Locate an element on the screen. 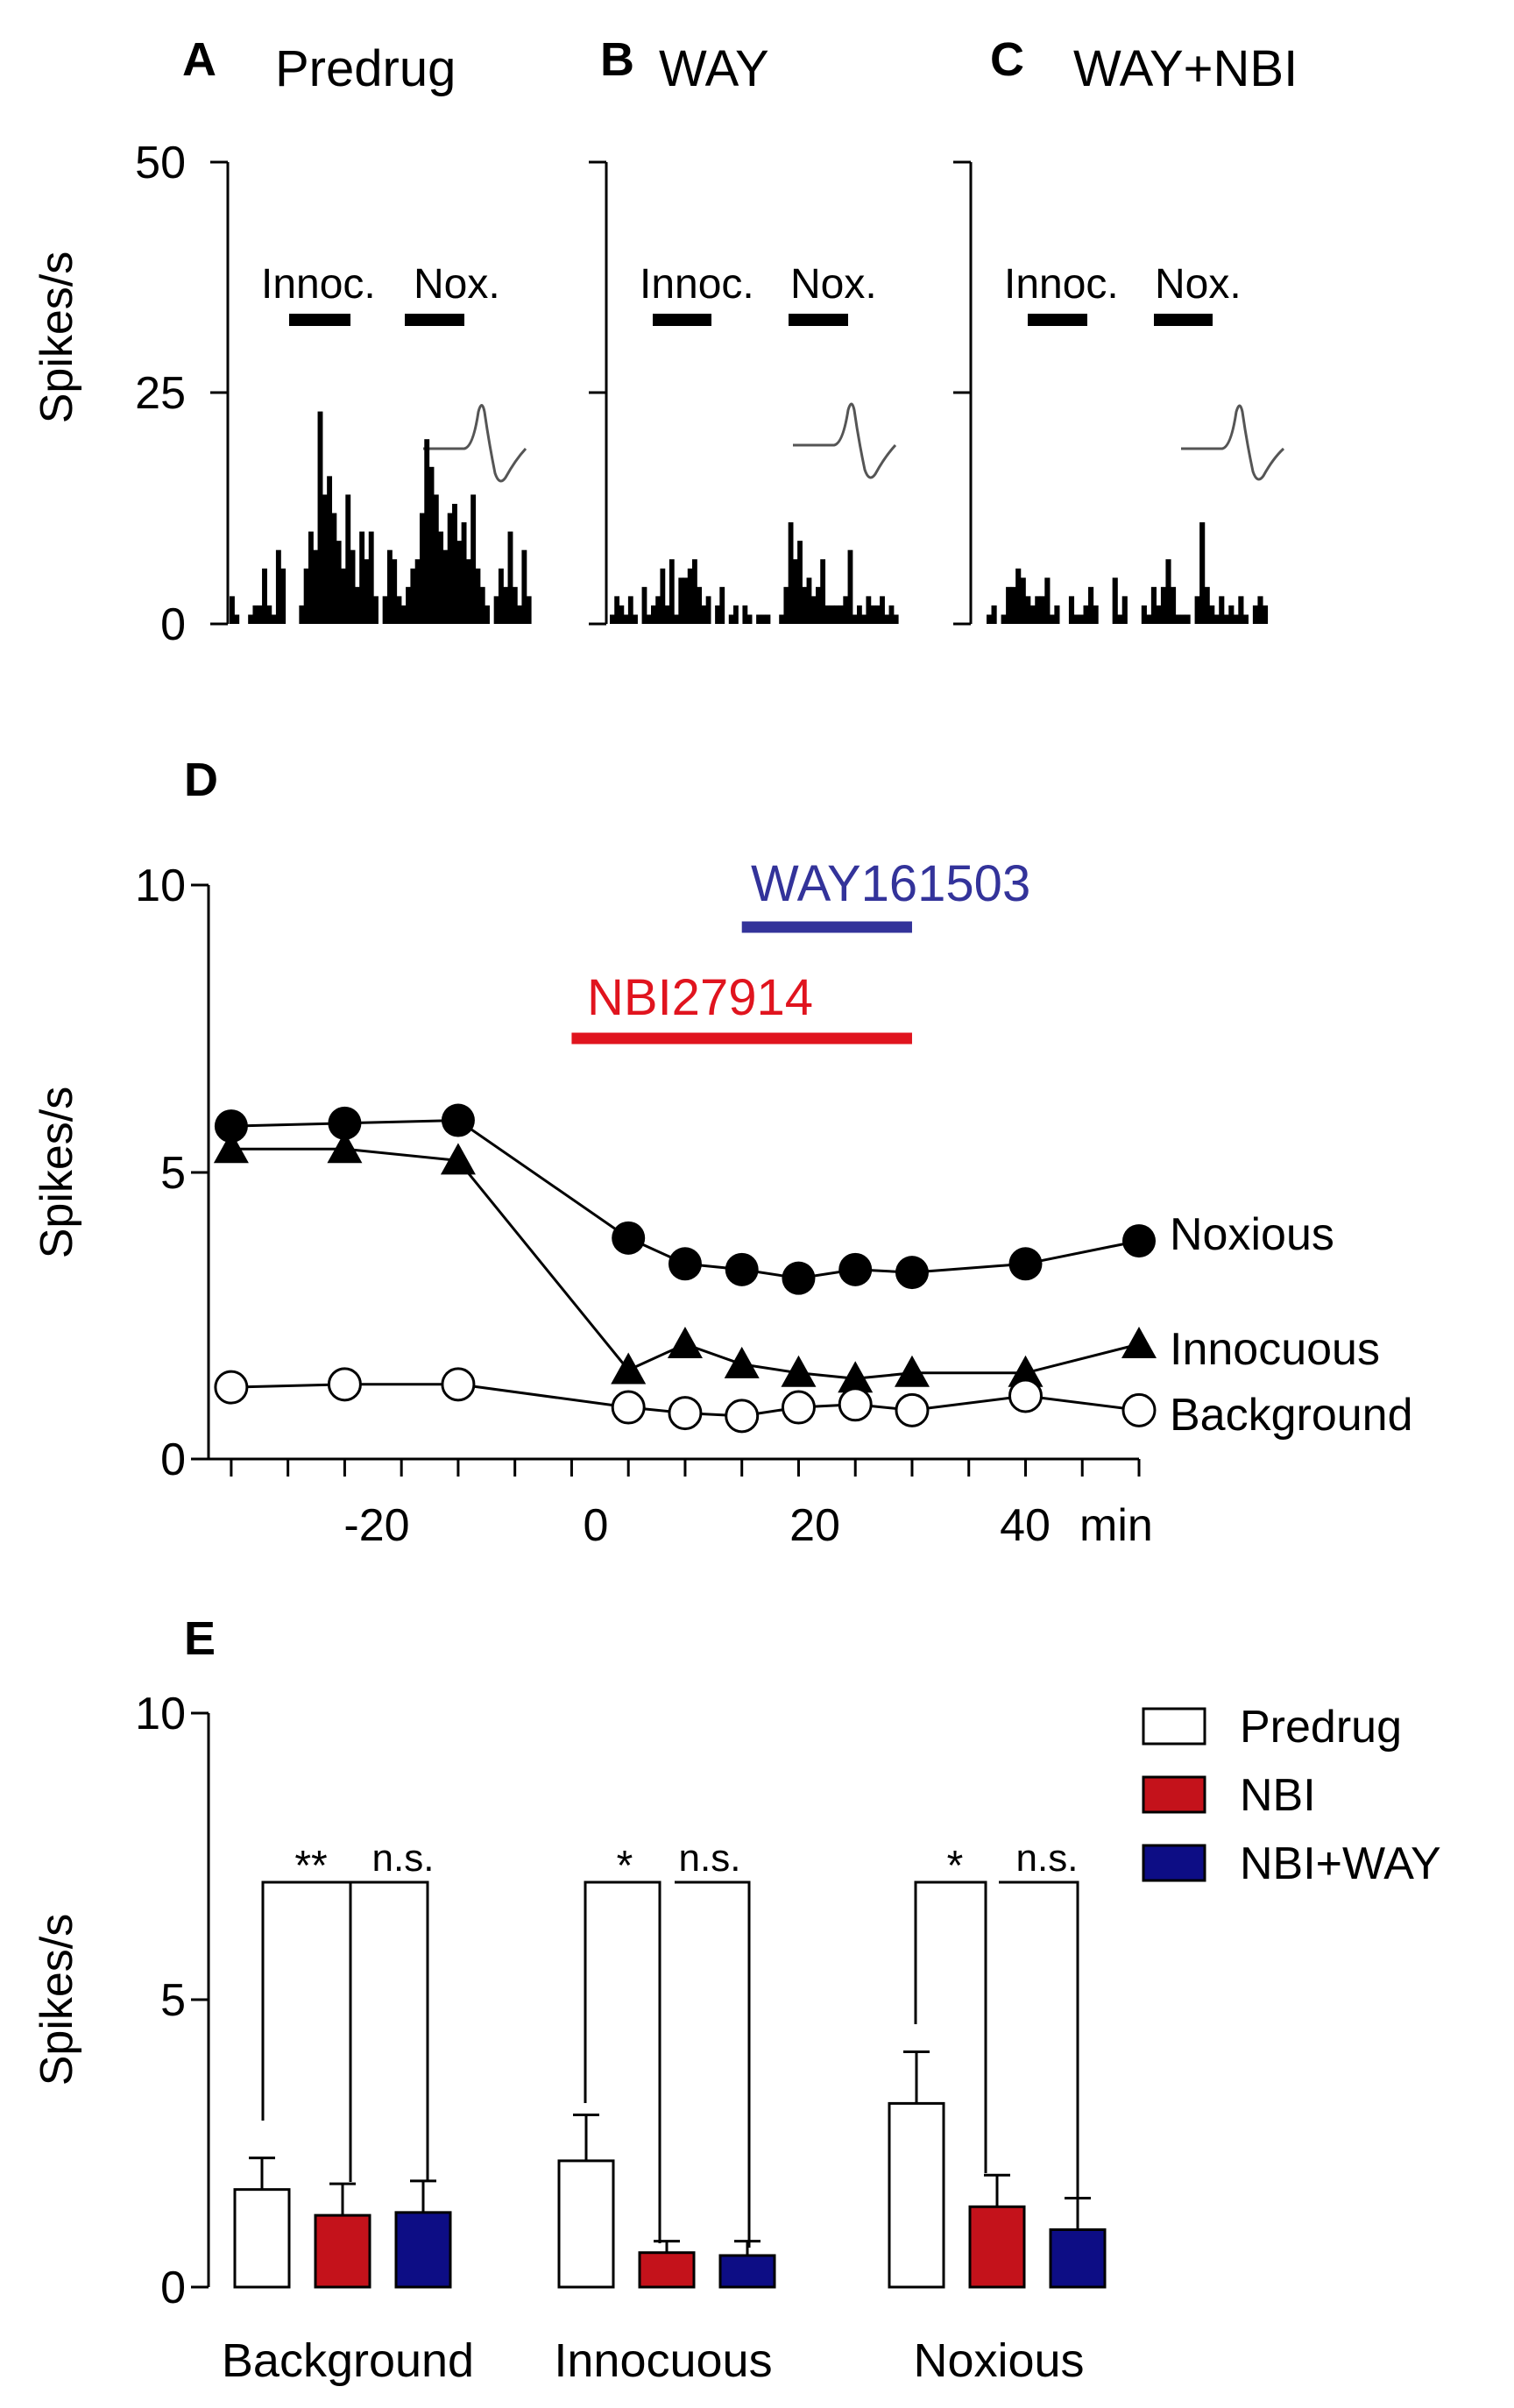  bar-innocuous-nbi is located at coordinates (667, 2270).